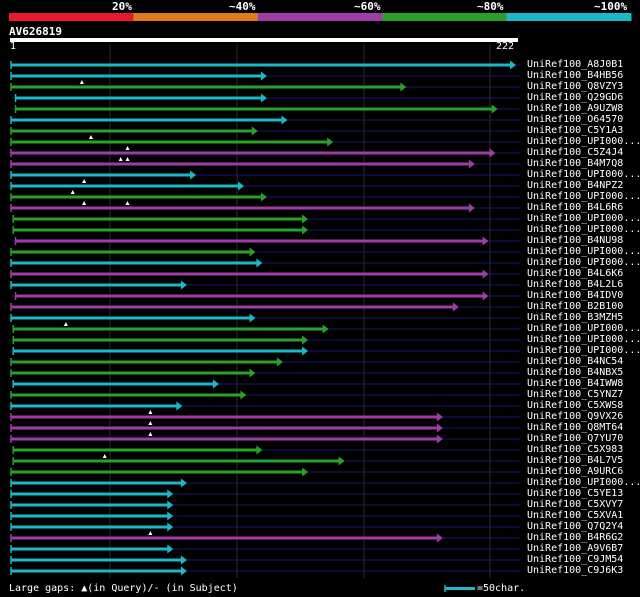  I want to click on hit-label: UniRef100_Q8MT64, so click(575, 427).